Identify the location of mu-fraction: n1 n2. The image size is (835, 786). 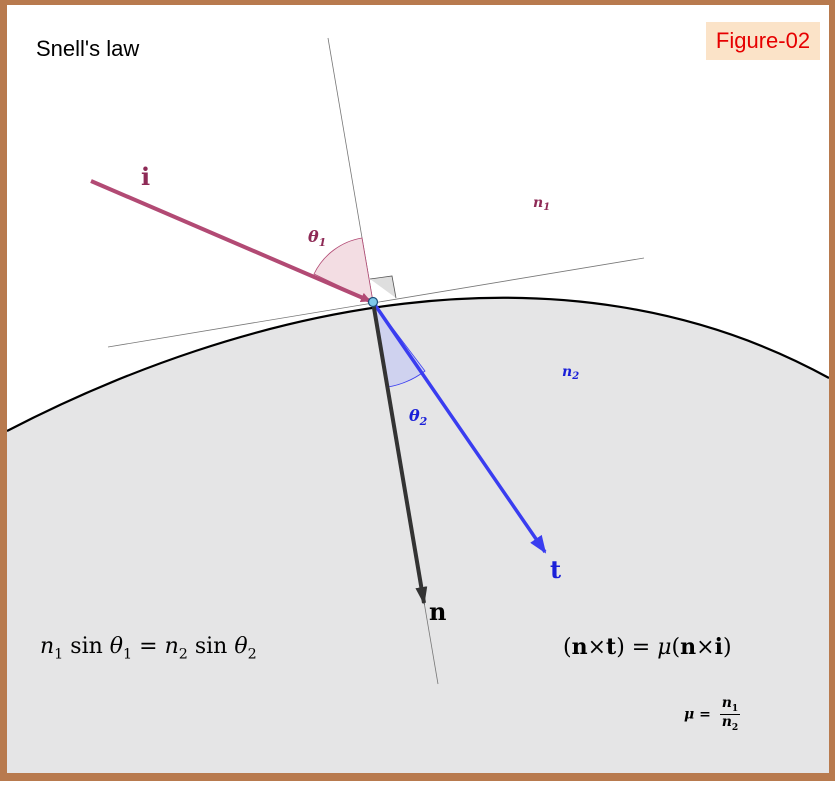
(730, 714).